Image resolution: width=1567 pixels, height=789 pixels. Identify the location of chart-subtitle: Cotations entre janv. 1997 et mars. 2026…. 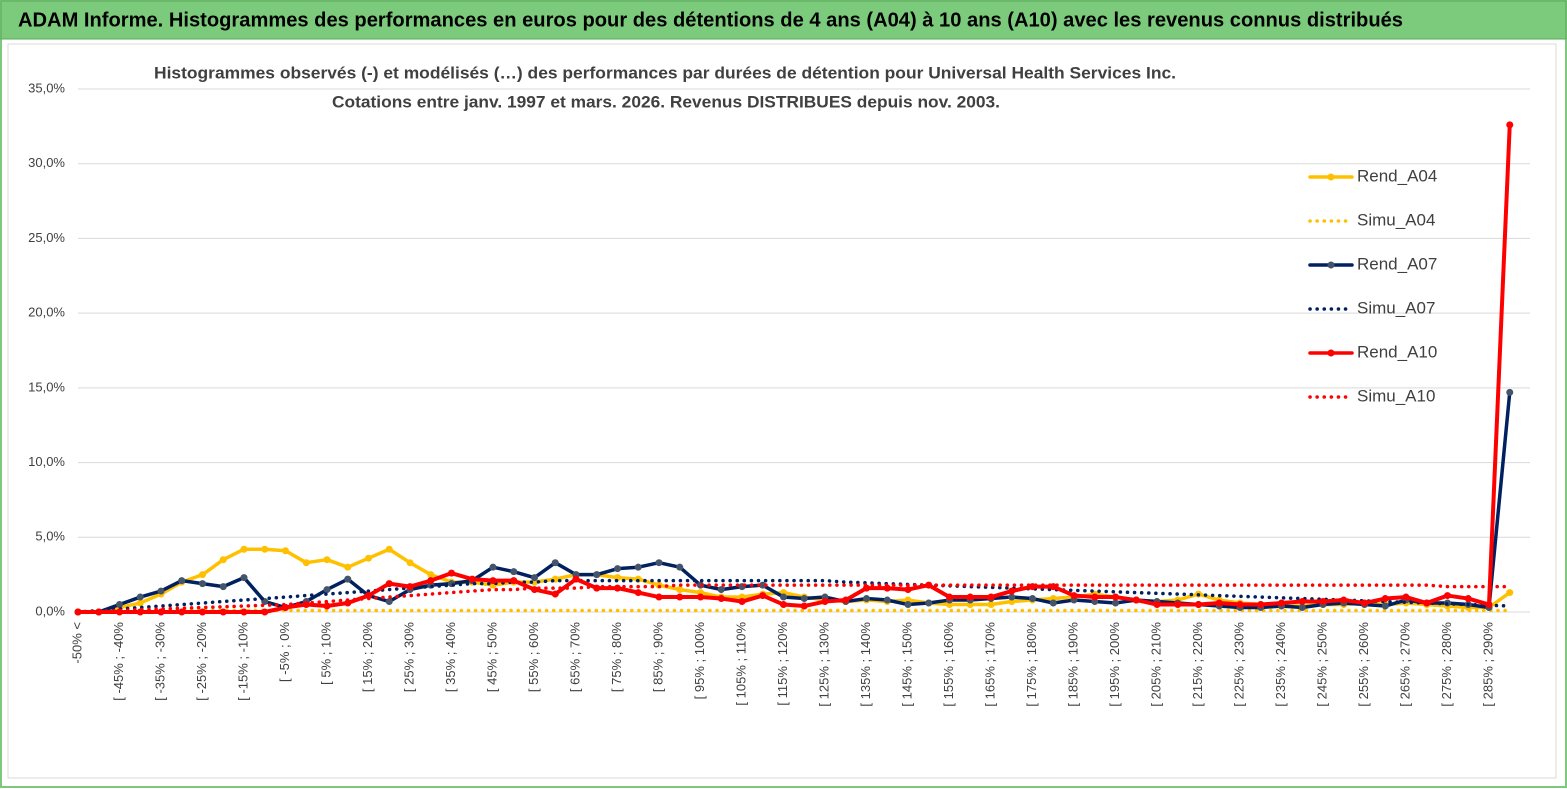
(666, 101).